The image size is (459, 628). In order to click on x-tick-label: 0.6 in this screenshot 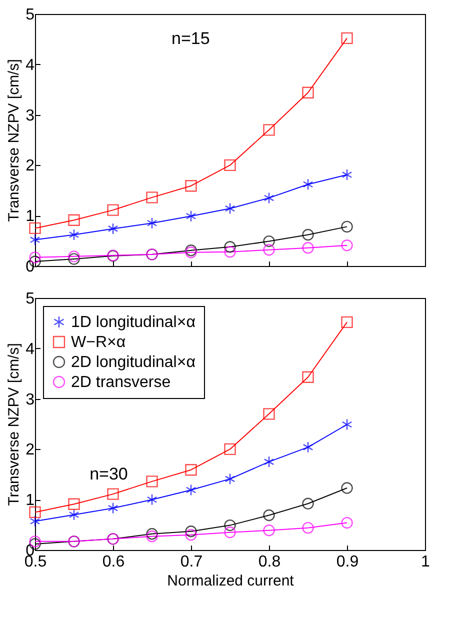, I will do `click(113, 562)`.